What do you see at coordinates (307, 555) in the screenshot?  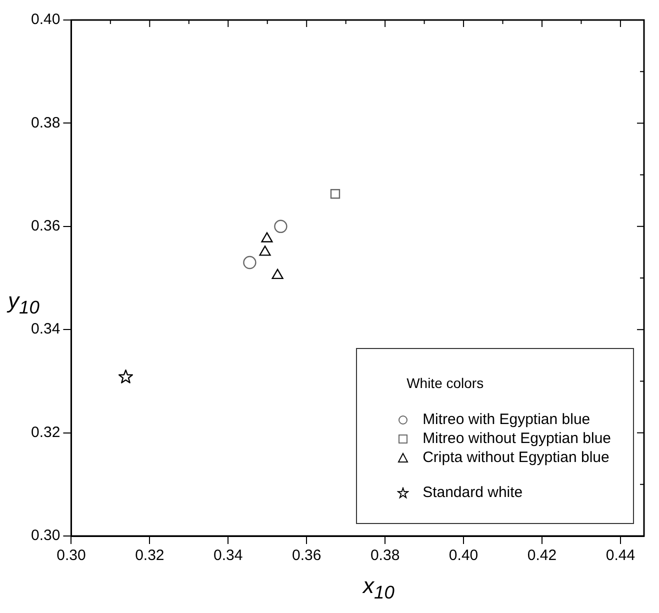 I see `x-tick-label: 0.36` at bounding box center [307, 555].